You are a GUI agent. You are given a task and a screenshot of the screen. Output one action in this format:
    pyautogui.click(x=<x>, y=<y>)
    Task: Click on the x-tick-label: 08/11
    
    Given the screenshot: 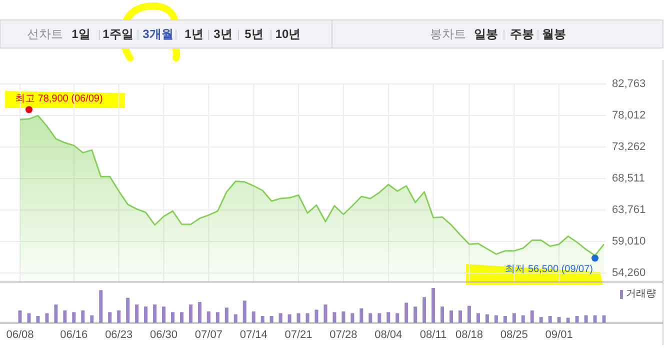 What is the action you would take?
    pyautogui.click(x=433, y=335)
    